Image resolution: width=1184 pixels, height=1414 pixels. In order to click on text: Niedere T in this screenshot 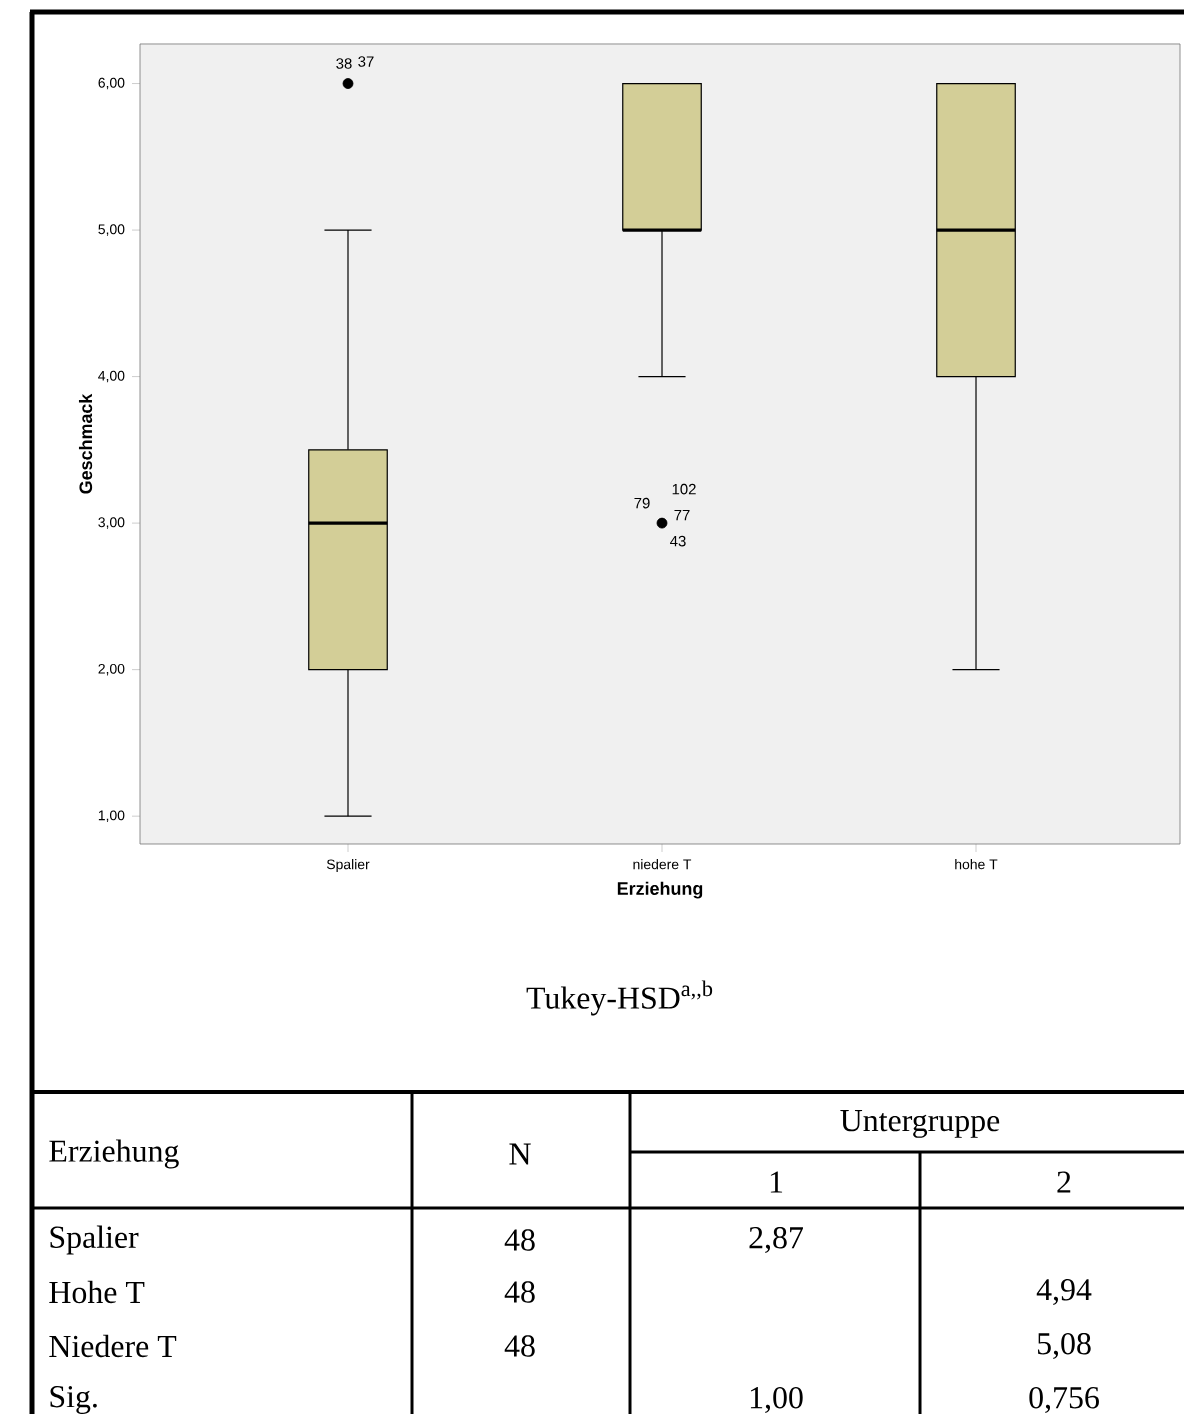, I will do `click(113, 1346)`.